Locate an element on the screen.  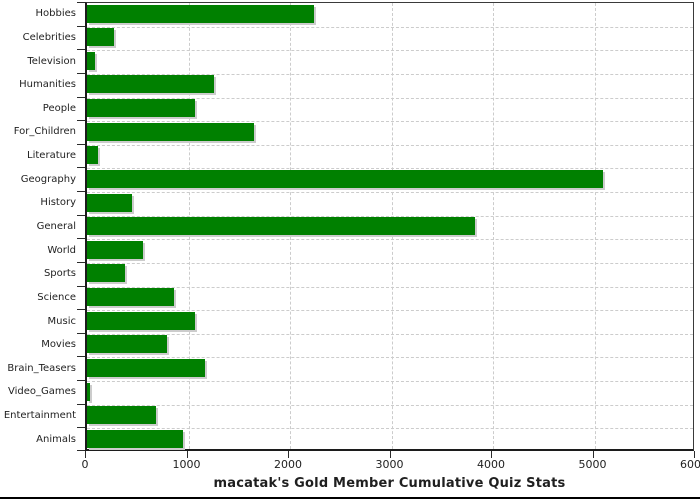
bar-movies is located at coordinates (127, 344).